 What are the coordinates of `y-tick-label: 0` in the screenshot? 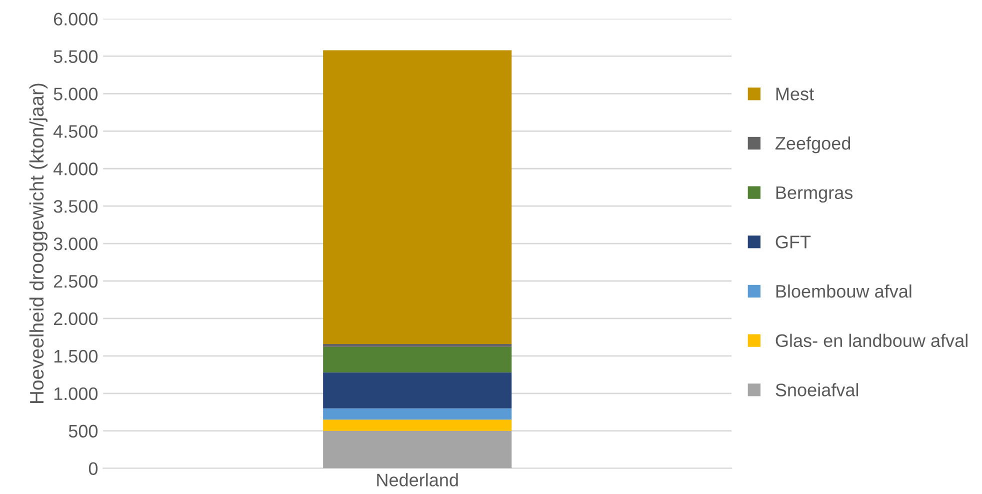 It's located at (93, 469).